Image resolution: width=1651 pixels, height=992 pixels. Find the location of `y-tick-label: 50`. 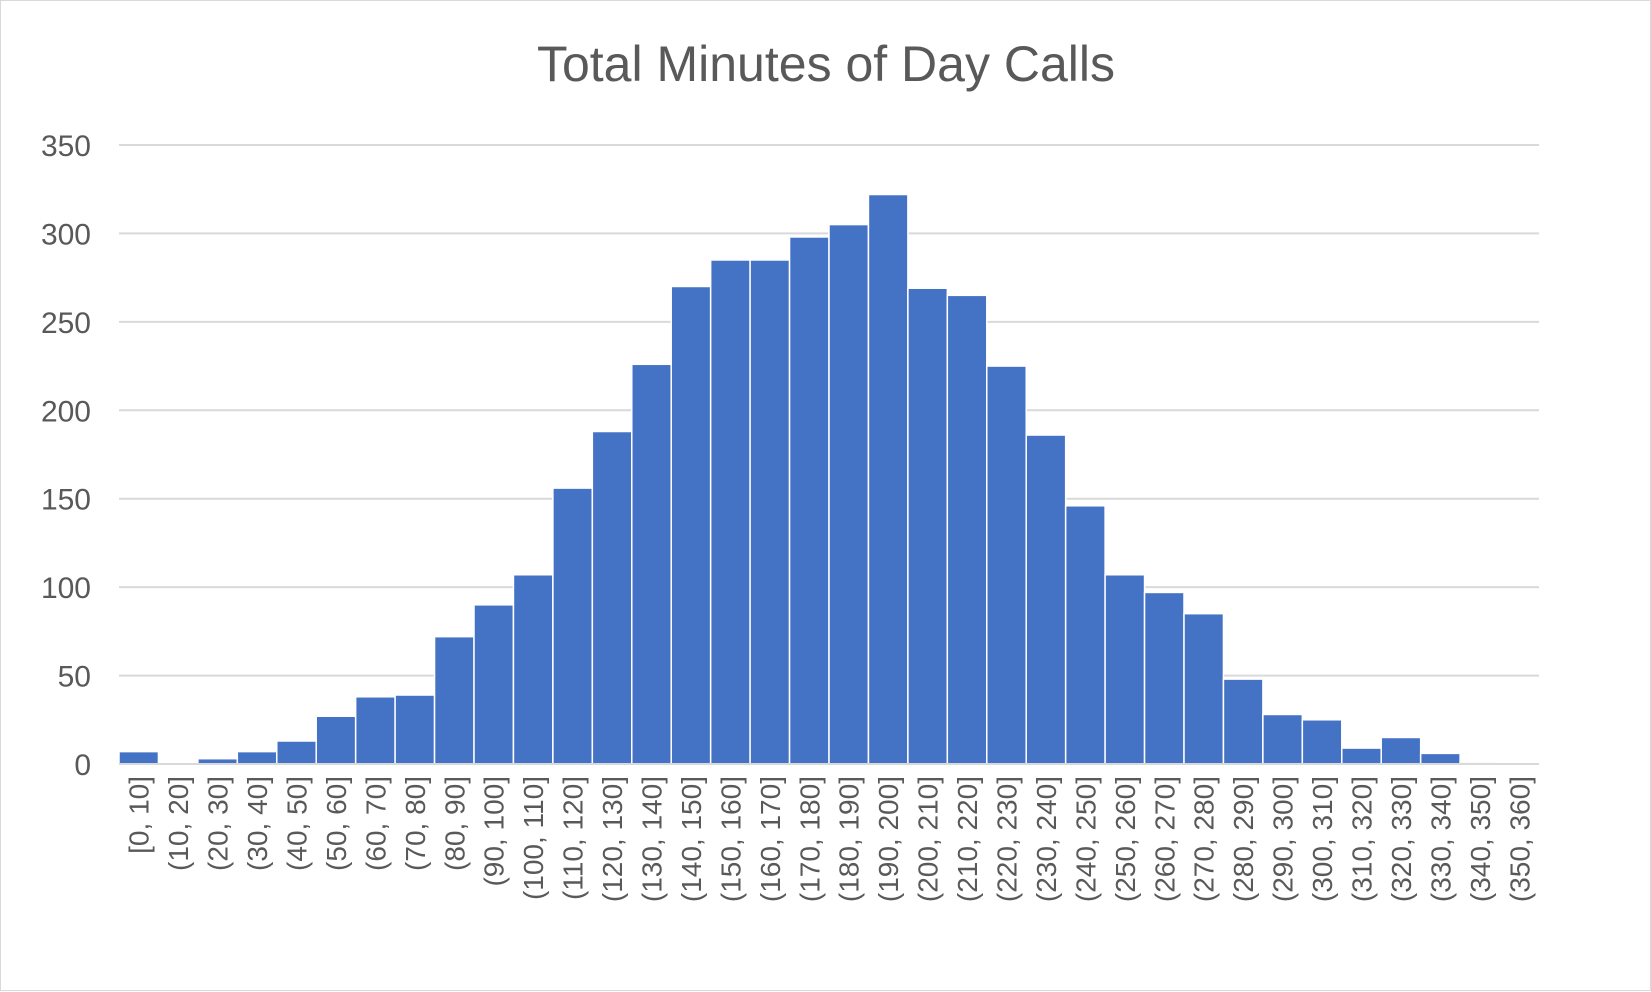

y-tick-label: 50 is located at coordinates (74, 677).